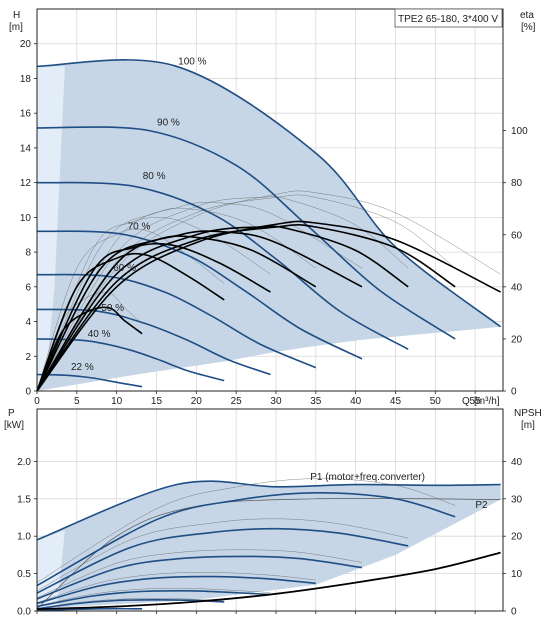 The width and height of the screenshot is (549, 627). I want to click on p1-curve, so click(268, 510).